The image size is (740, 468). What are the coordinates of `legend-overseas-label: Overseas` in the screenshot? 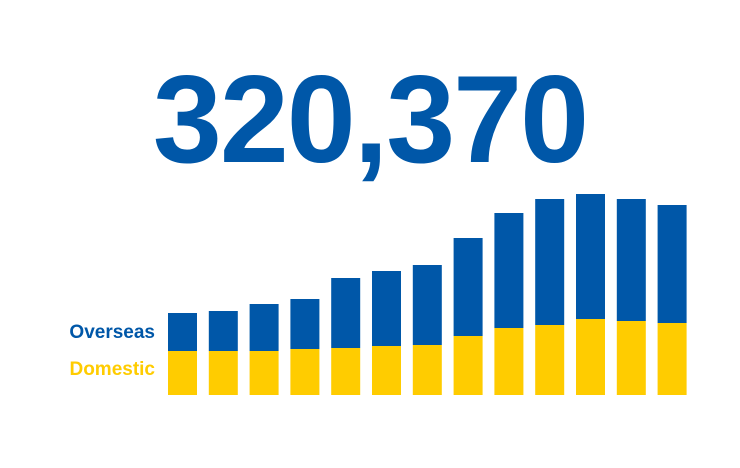 It's located at (112, 332).